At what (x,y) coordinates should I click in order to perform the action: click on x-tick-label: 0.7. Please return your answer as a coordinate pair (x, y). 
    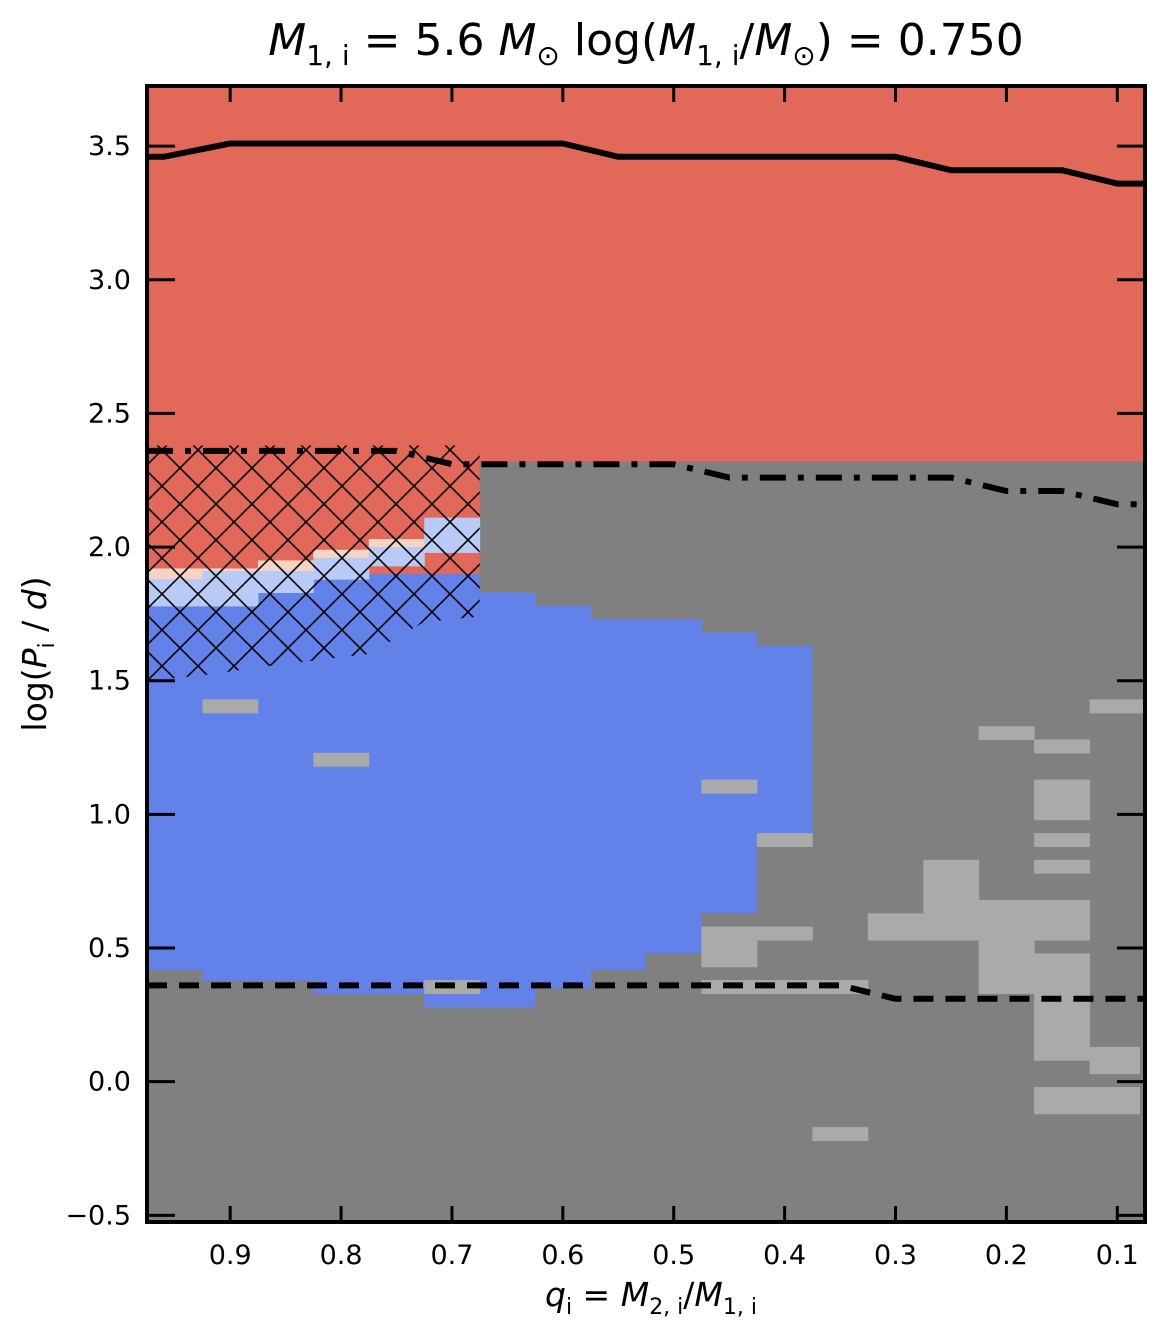
    Looking at the image, I should click on (451, 1255).